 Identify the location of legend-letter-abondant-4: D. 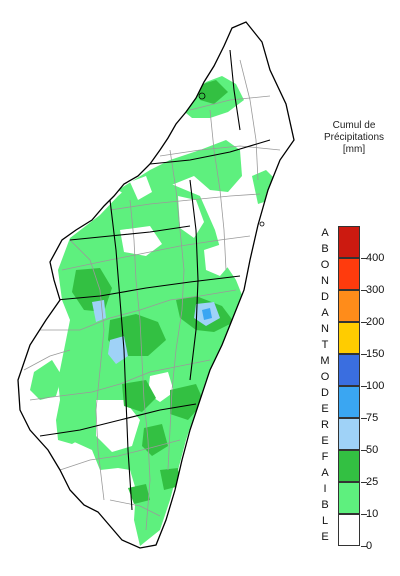
(325, 297).